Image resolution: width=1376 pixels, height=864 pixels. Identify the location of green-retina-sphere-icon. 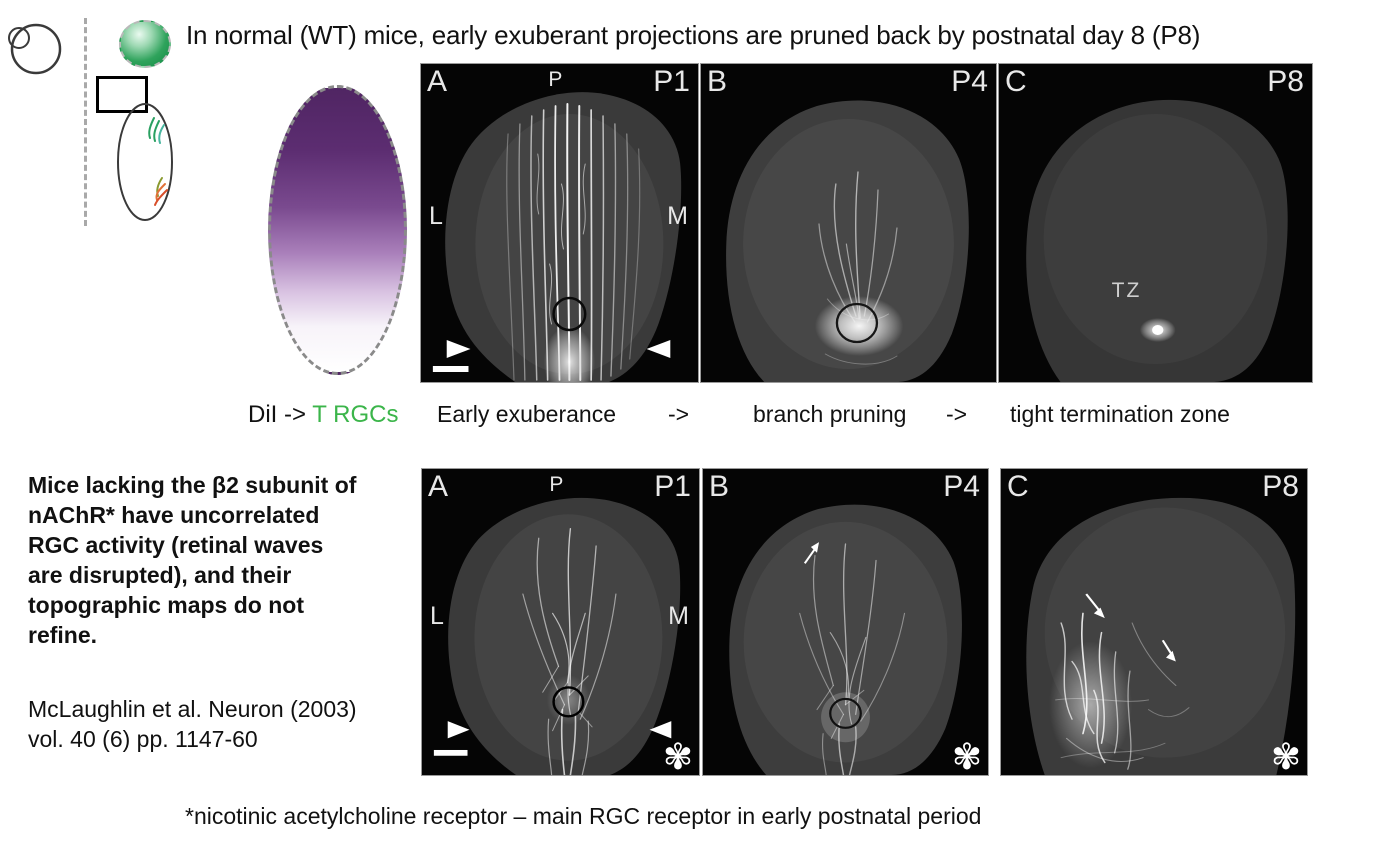
(145, 44).